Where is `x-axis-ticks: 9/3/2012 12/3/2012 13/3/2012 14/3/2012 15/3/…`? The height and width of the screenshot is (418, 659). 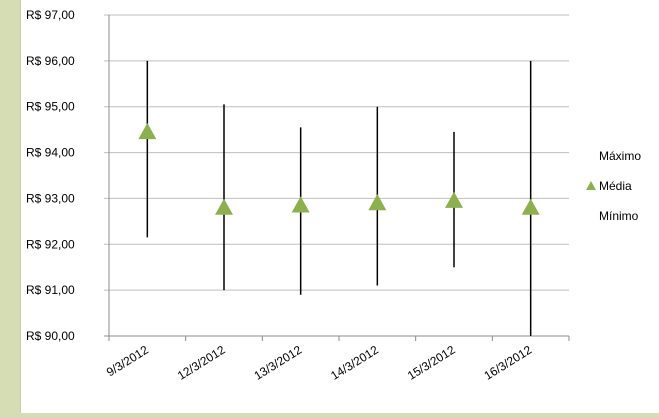 x-axis-ticks: 9/3/2012 12/3/2012 13/3/2012 14/3/2012 15/3/… is located at coordinates (337, 359).